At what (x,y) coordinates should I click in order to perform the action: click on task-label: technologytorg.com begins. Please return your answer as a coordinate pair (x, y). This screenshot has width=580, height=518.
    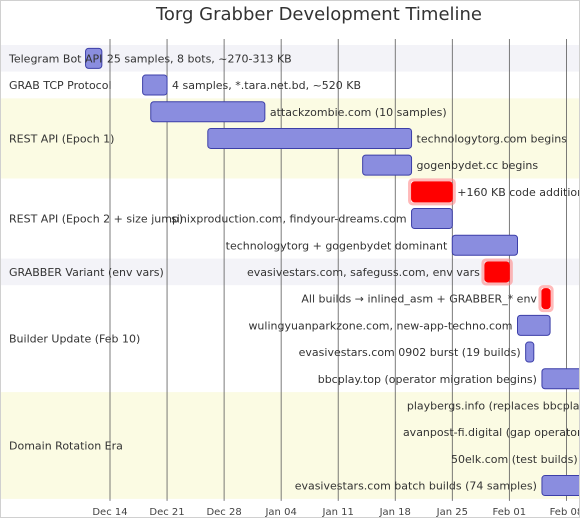
    Looking at the image, I should click on (492, 138).